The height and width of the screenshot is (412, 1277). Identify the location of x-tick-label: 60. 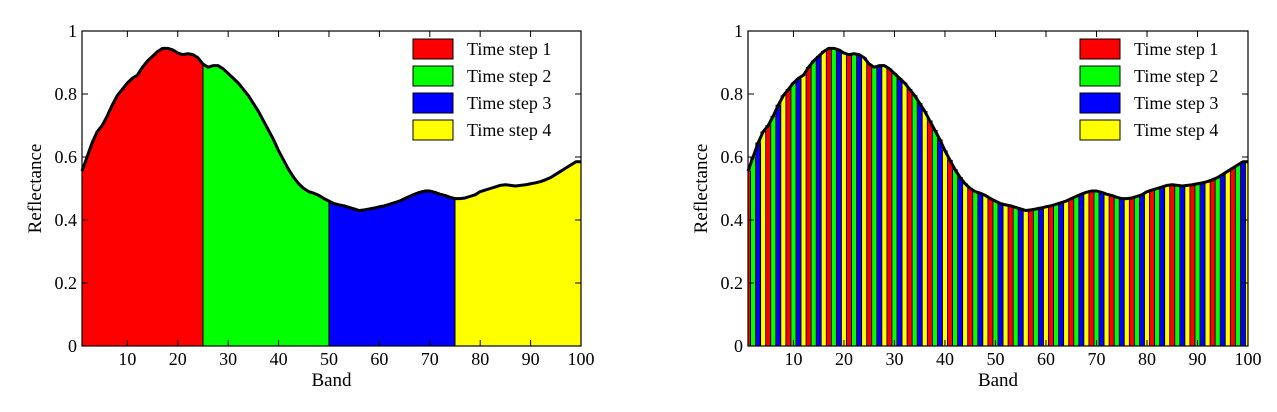
(1046, 359).